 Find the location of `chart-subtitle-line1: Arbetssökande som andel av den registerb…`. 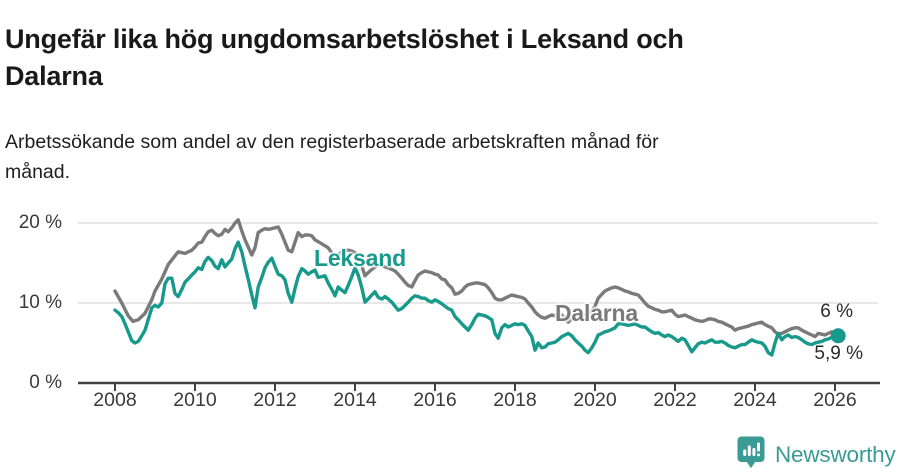

chart-subtitle-line1: Arbetssökande som andel av den registerb… is located at coordinates (332, 141).